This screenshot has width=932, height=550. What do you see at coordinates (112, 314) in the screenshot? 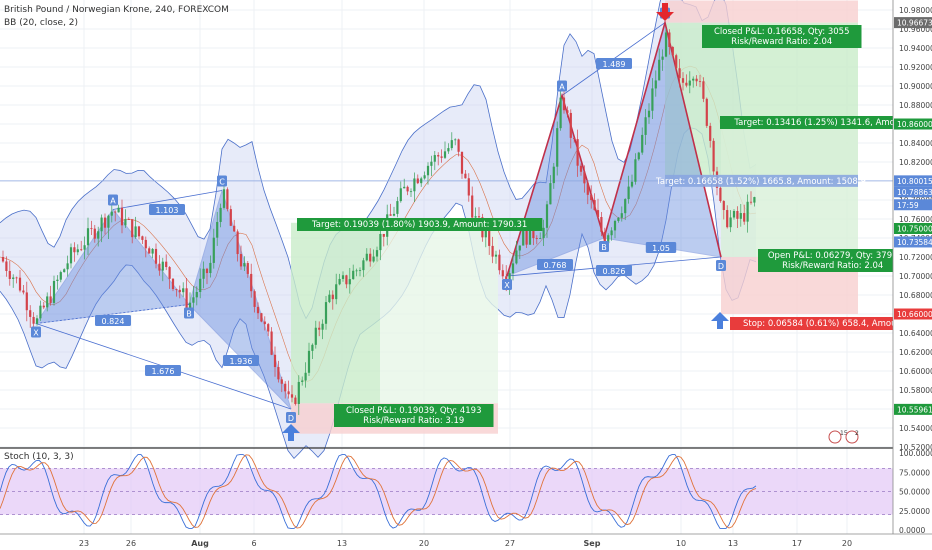
I see `pattern-1-xb` at bounding box center [112, 314].